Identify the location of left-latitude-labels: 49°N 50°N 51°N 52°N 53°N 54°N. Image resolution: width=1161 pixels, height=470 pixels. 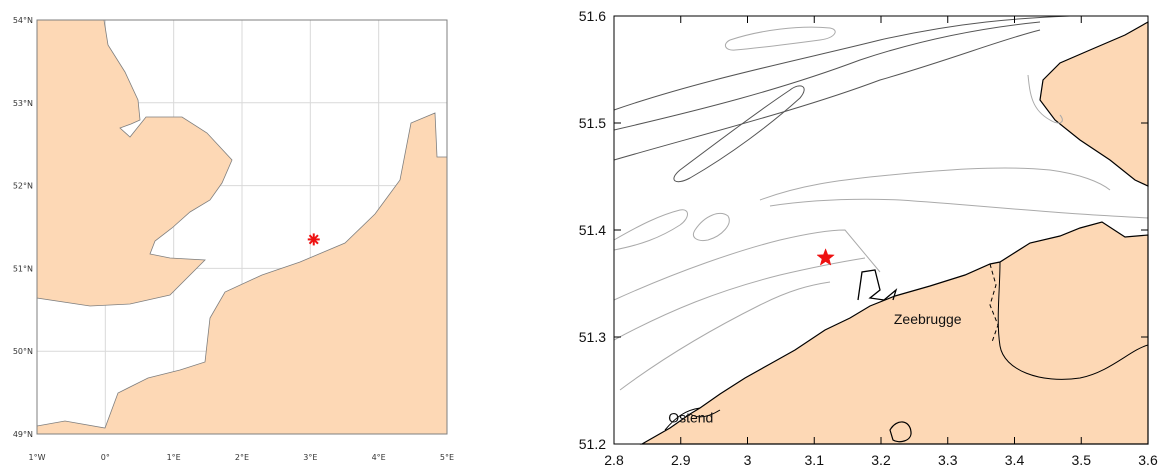
(23, 227).